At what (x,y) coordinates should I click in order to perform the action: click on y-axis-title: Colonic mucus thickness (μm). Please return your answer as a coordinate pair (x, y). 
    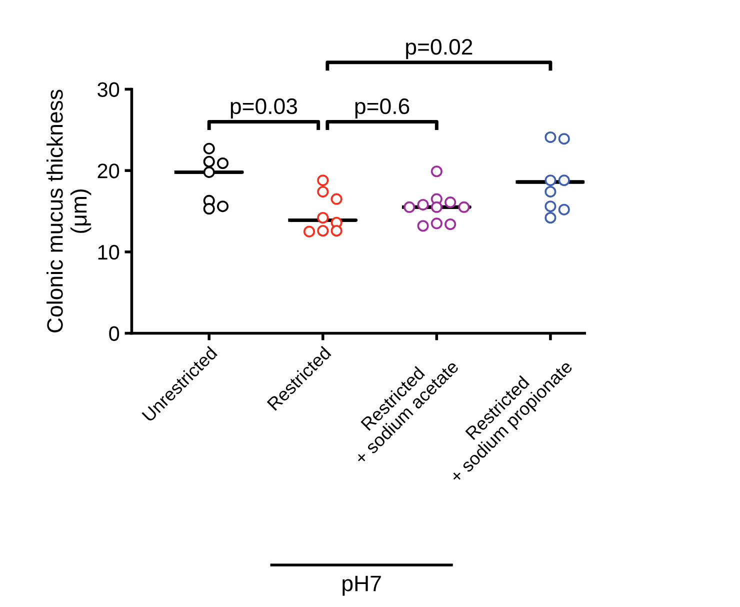
    Looking at the image, I should click on (69, 211).